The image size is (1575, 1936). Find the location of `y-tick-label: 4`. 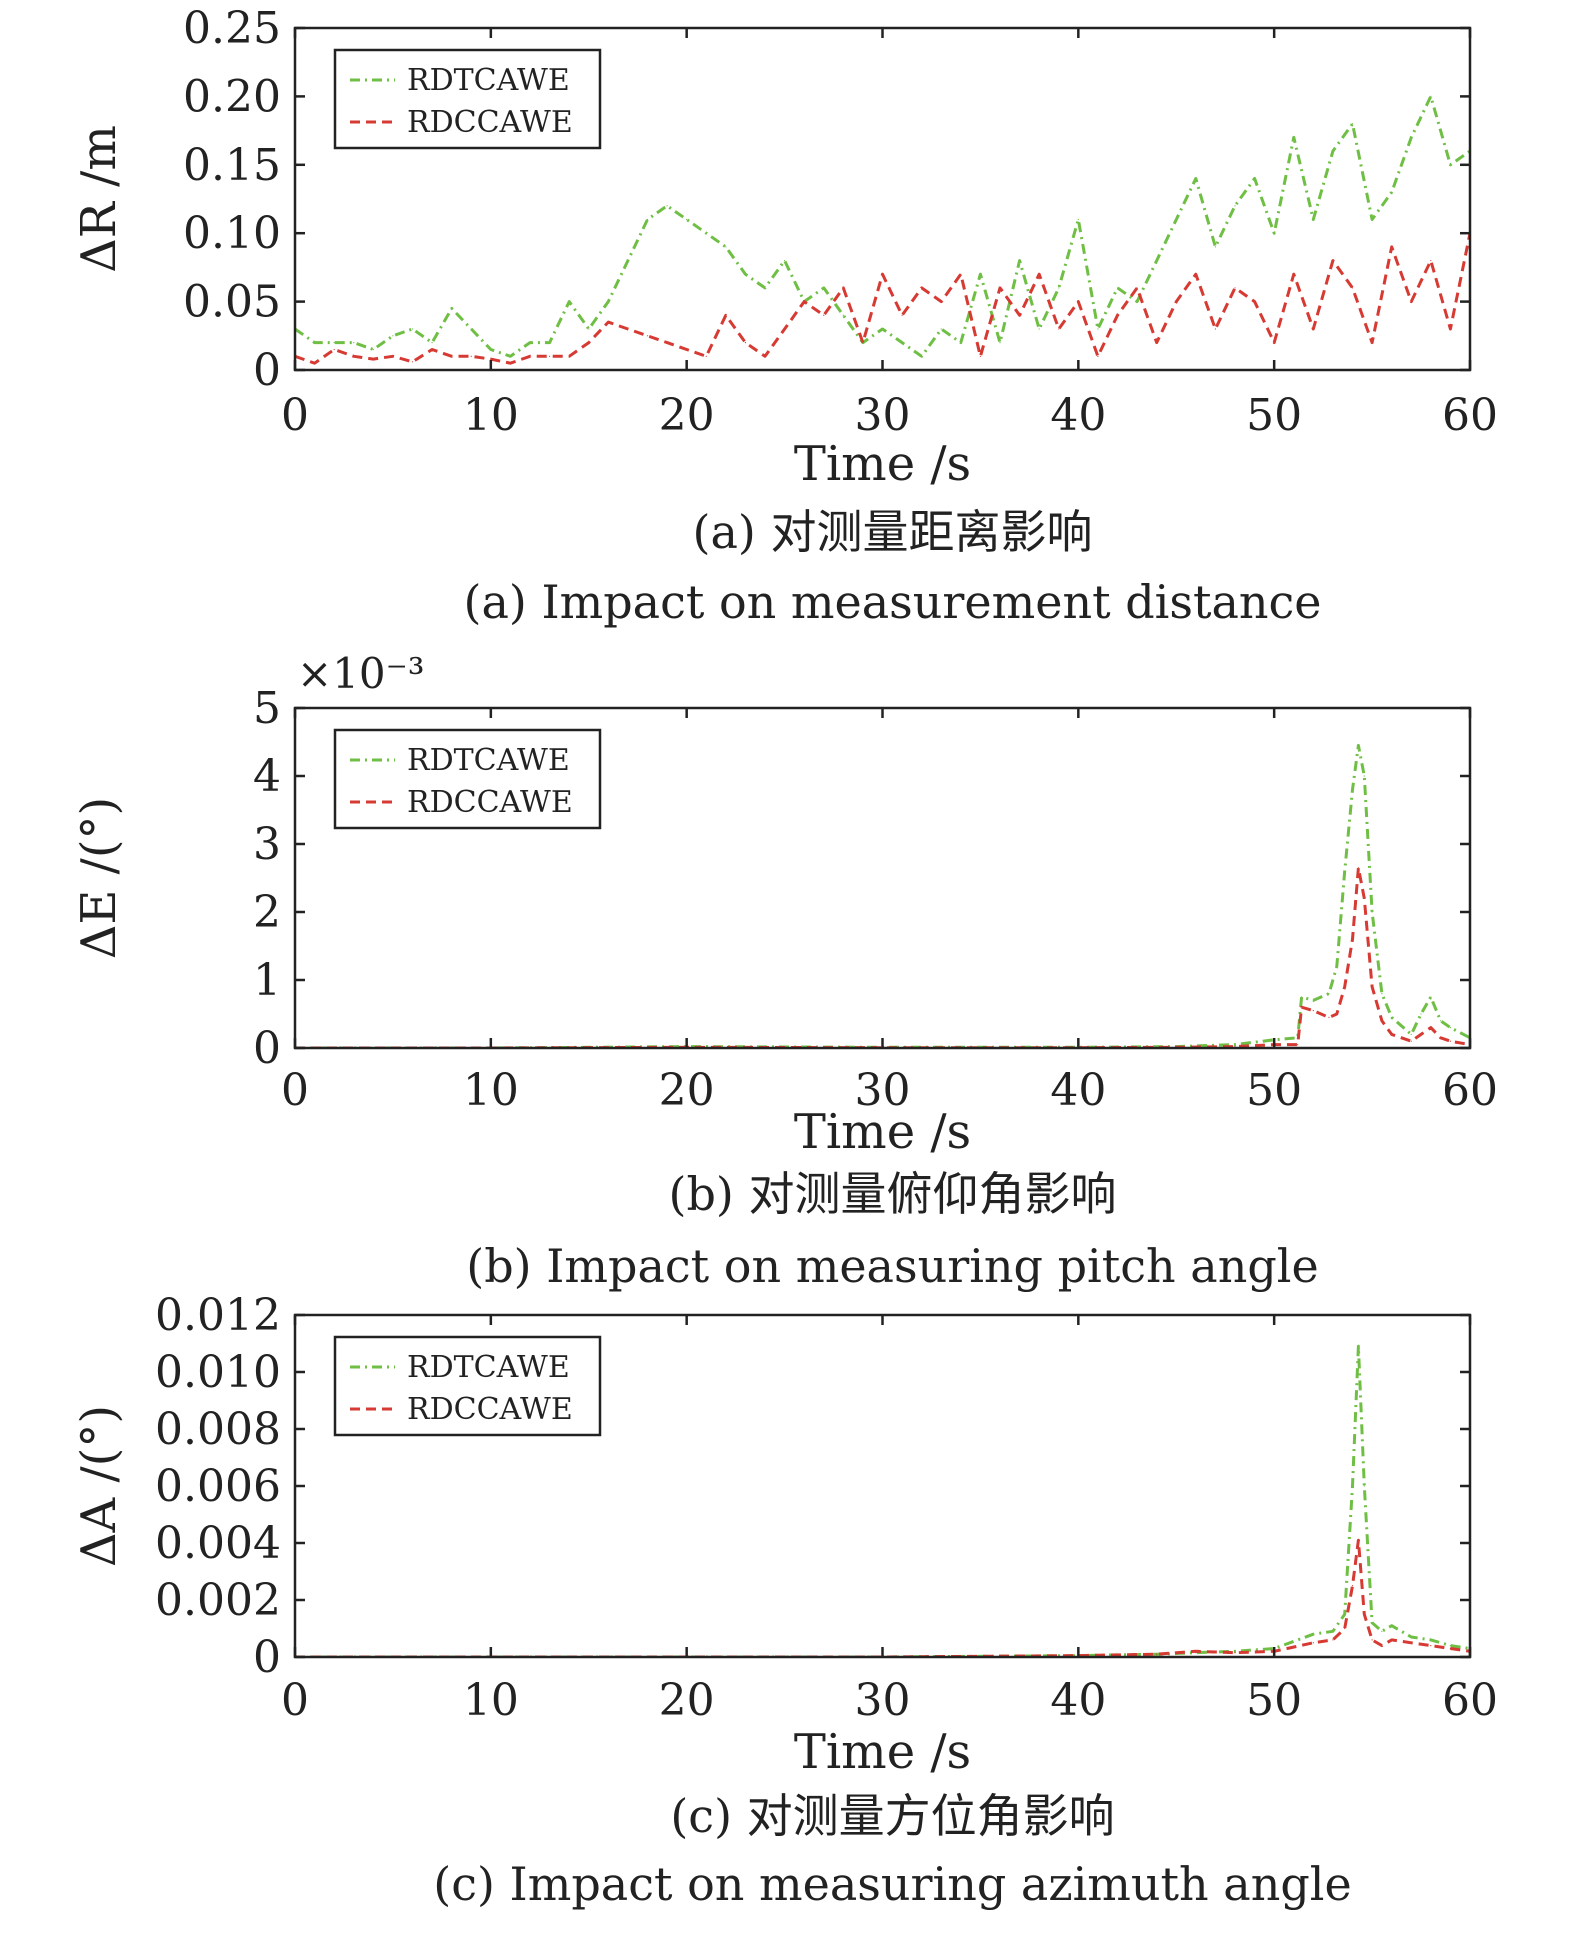

y-tick-label: 4 is located at coordinates (267, 776).